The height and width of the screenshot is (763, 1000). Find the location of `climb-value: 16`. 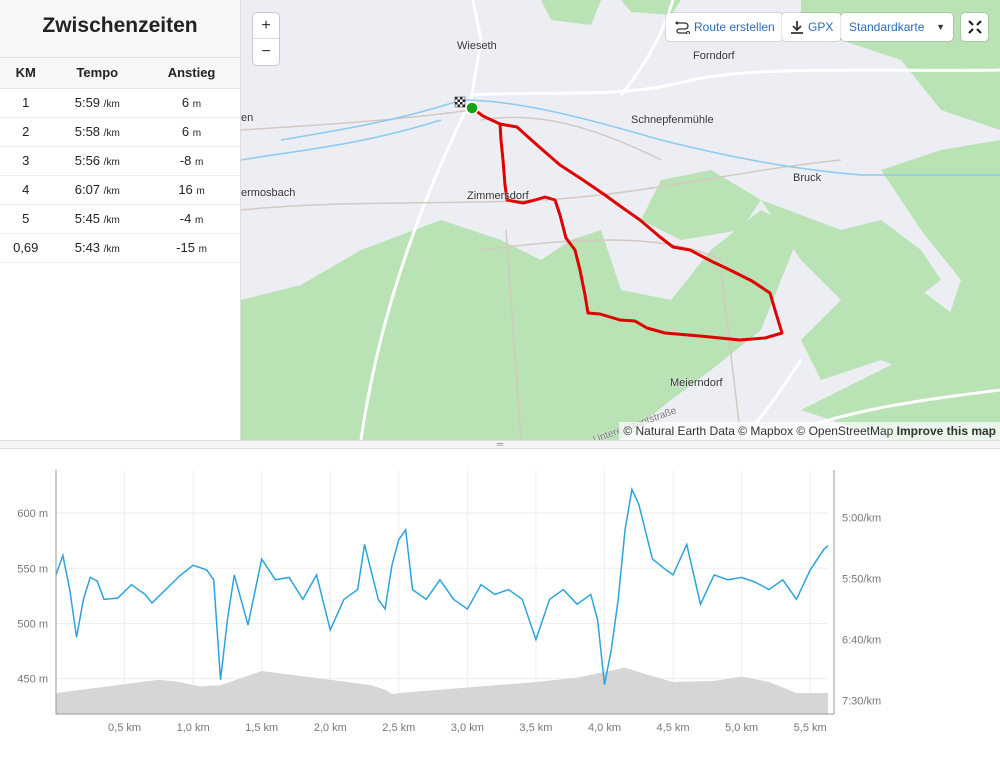

climb-value: 16 is located at coordinates (185, 189).